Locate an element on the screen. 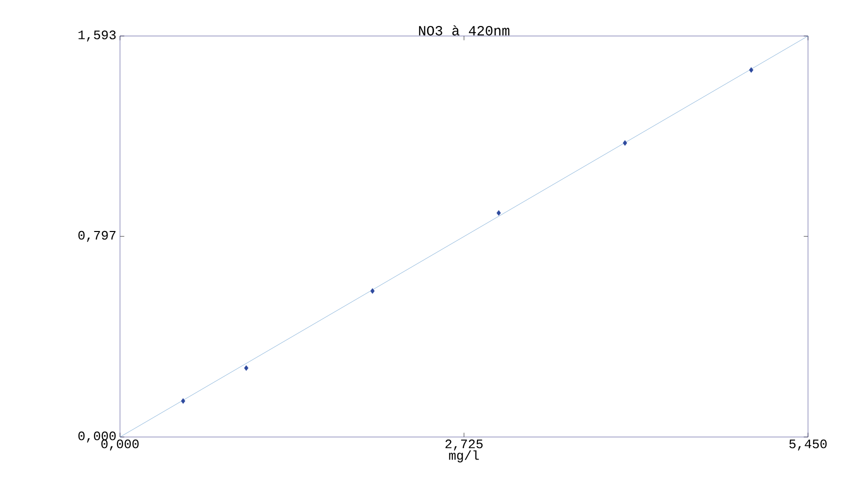 This screenshot has height=496, width=866. y-tick-label: 1,593 is located at coordinates (97, 36).